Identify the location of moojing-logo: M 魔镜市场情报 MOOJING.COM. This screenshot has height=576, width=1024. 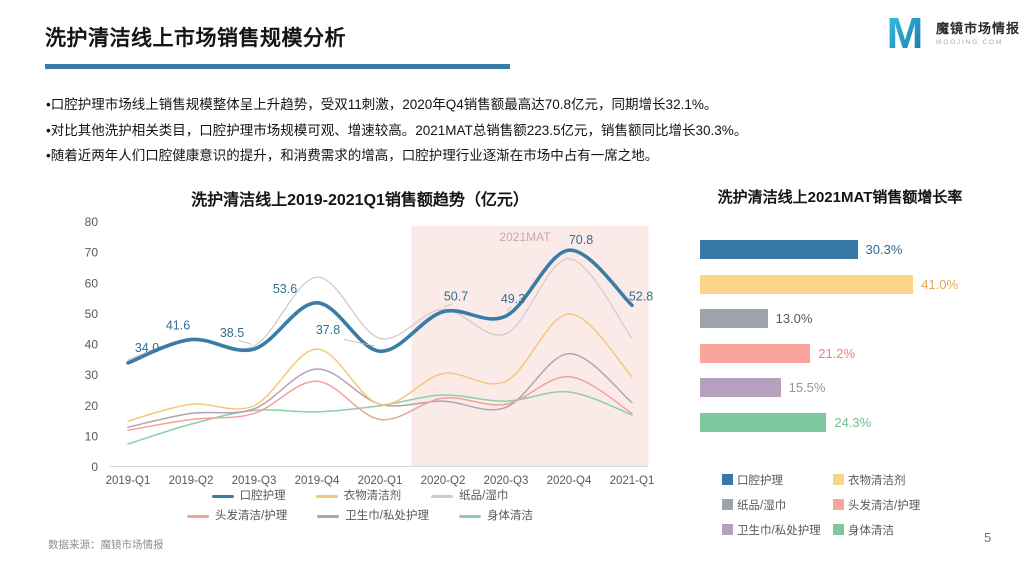
(950, 32).